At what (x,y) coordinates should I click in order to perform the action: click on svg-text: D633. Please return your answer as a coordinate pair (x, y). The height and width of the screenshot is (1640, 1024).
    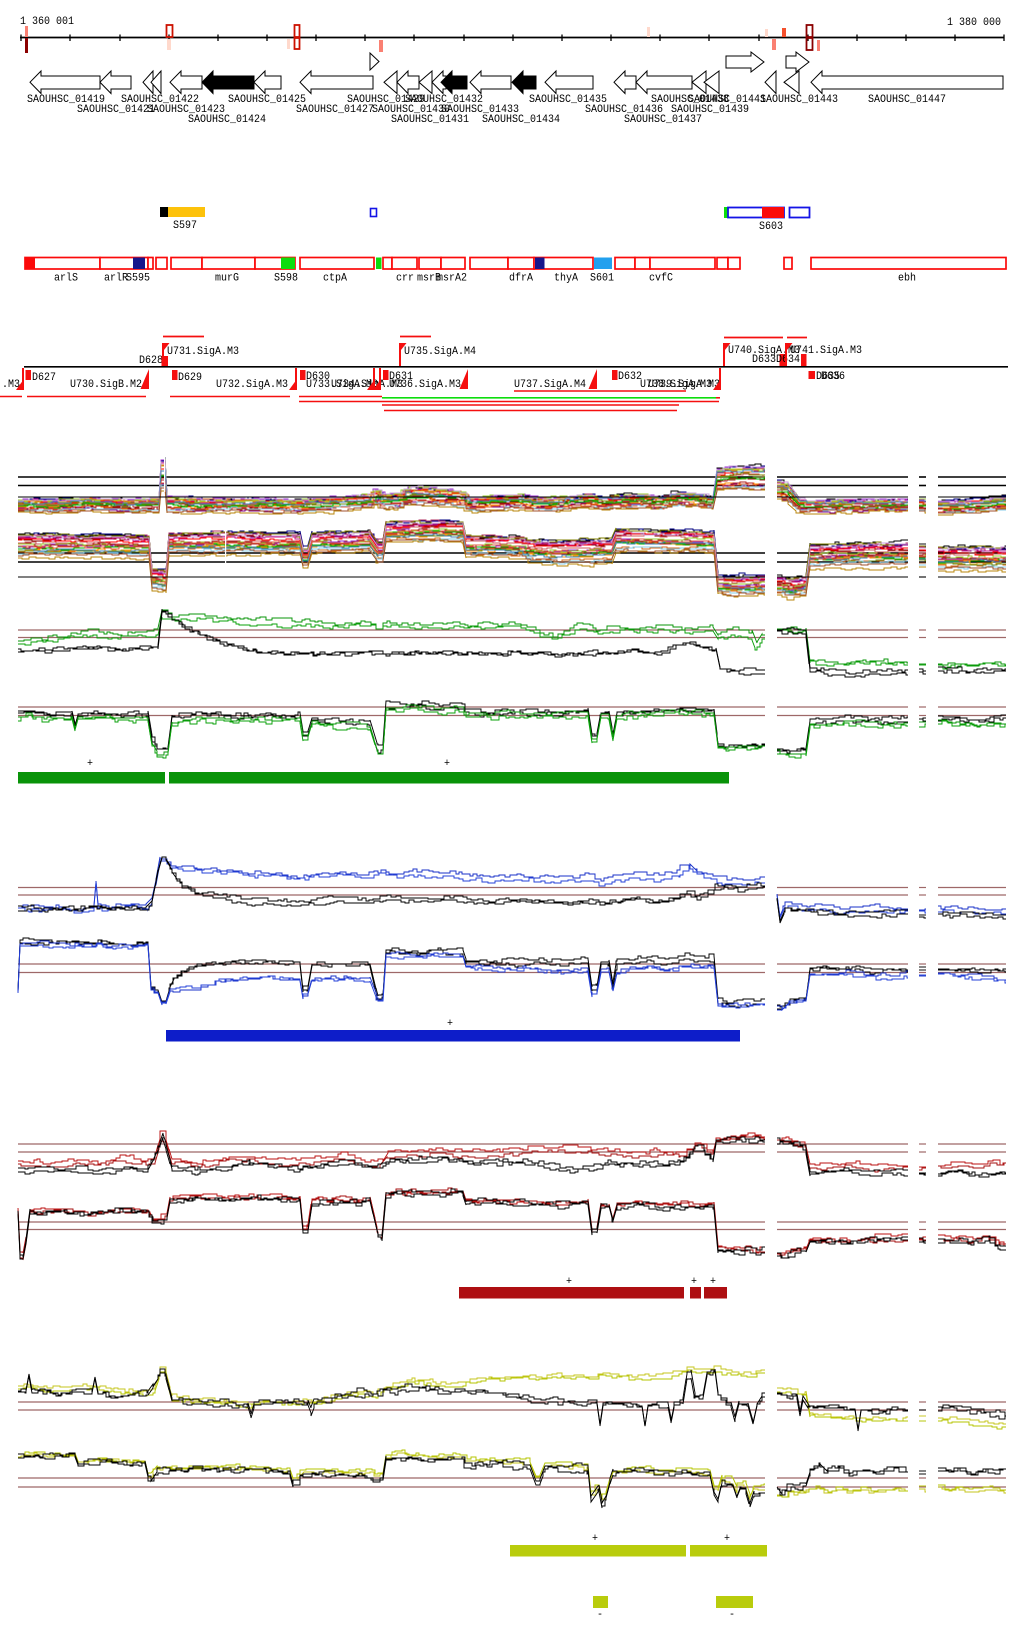
    Looking at the image, I should click on (764, 360).